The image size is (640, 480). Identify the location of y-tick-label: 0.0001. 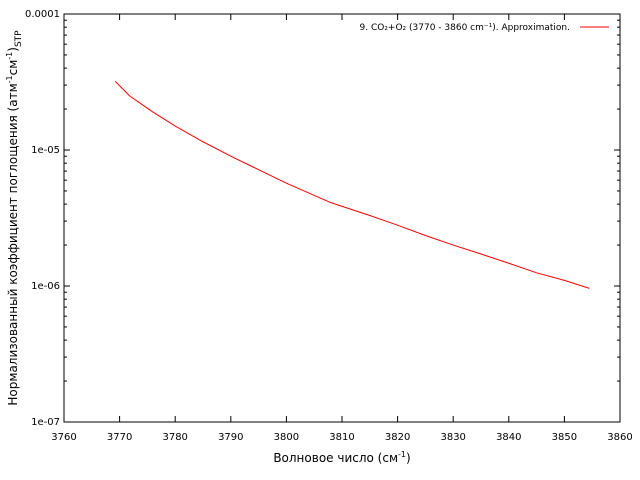
(42, 14).